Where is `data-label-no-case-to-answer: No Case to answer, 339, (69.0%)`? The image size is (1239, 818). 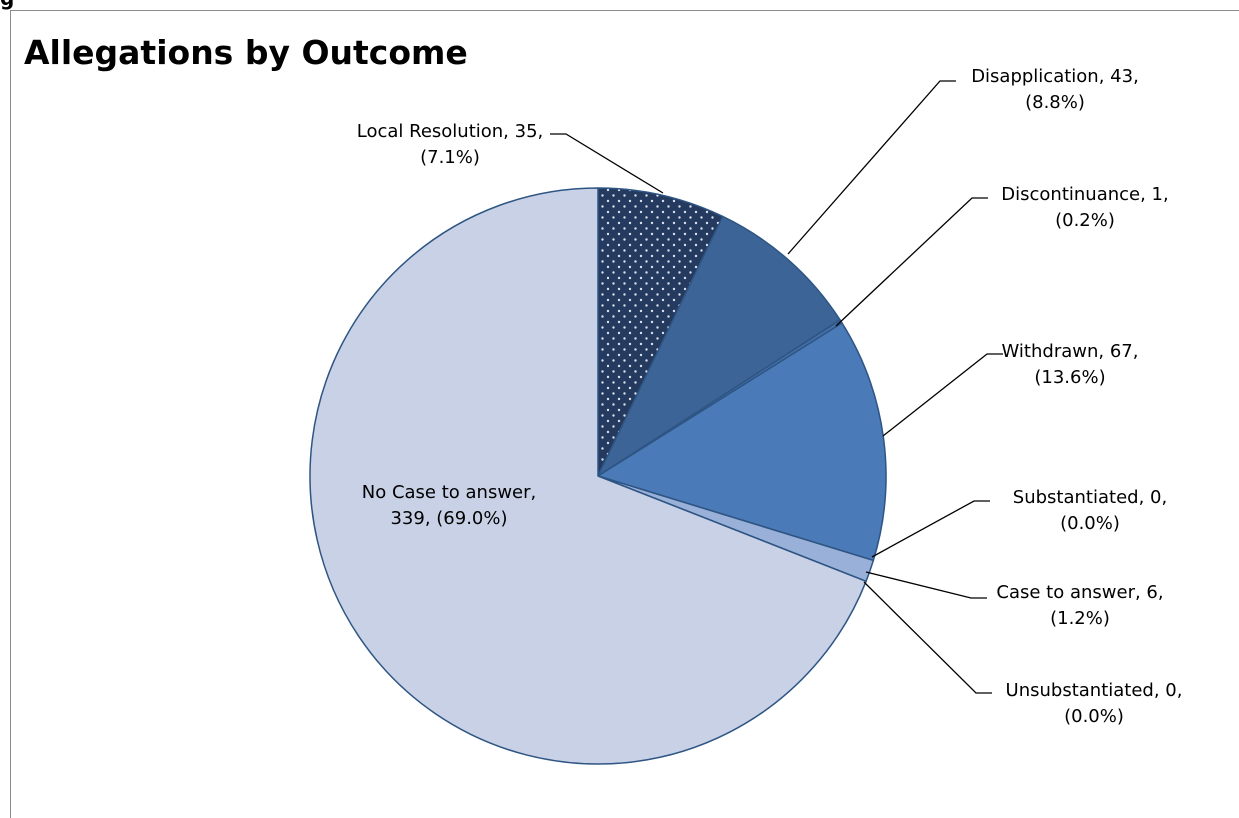 data-label-no-case-to-answer: No Case to answer, 339, (69.0%) is located at coordinates (449, 505).